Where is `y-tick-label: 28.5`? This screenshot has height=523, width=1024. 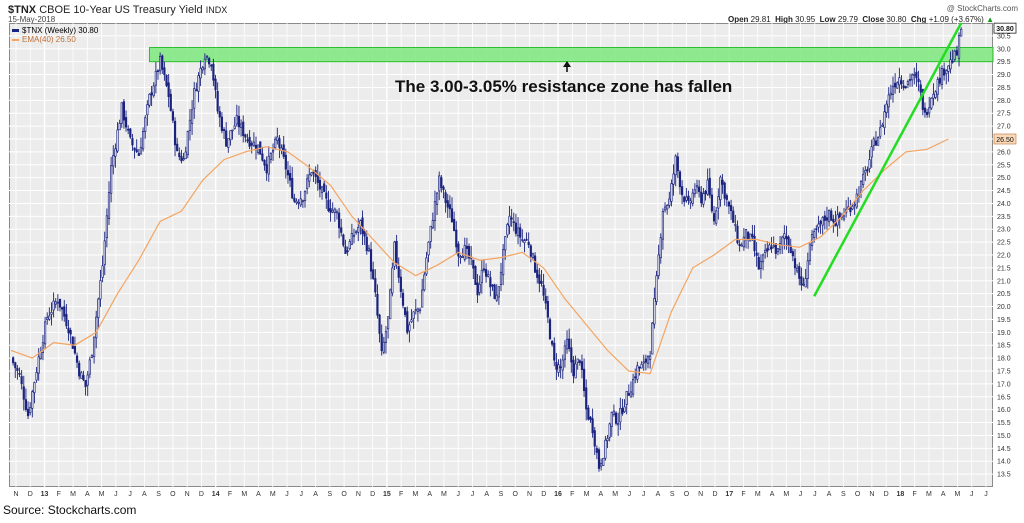
y-tick-label: 28.5 is located at coordinates (1004, 88).